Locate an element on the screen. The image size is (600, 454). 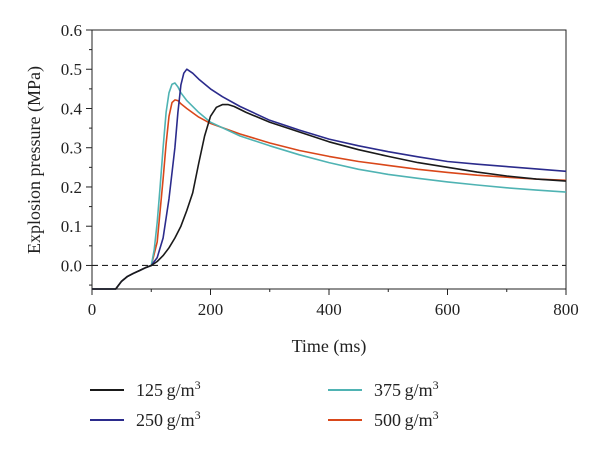
y-tick-label: 0.4 is located at coordinates (72, 108).